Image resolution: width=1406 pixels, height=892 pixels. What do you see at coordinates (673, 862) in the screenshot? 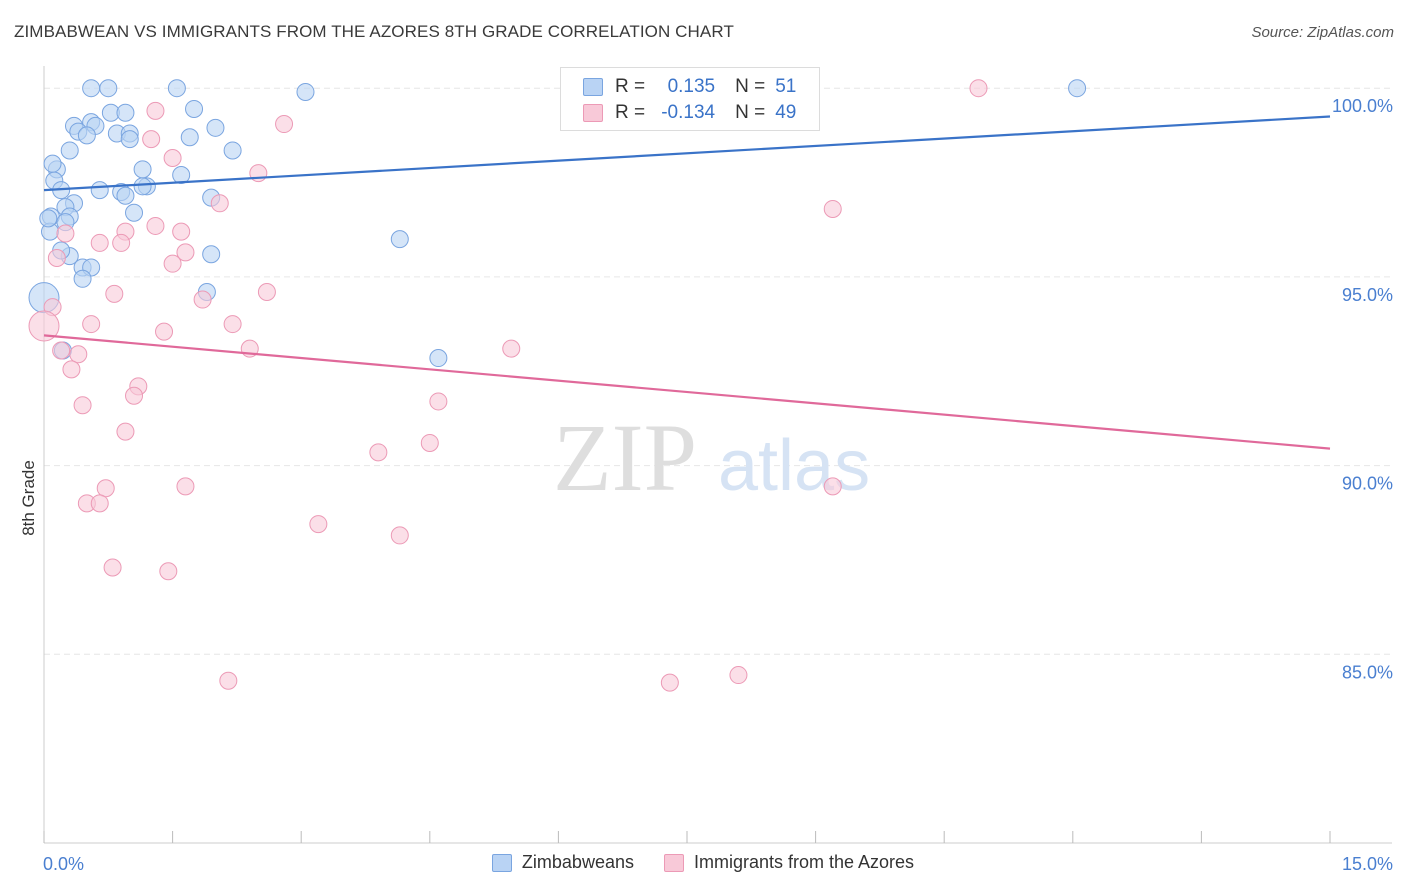
I see `legend-swatch-pink` at bounding box center [673, 862].